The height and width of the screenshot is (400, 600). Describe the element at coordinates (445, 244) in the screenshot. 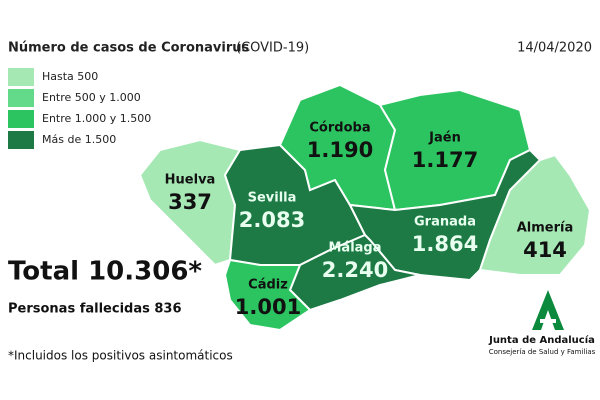

I see `province-value: 1.864` at that location.